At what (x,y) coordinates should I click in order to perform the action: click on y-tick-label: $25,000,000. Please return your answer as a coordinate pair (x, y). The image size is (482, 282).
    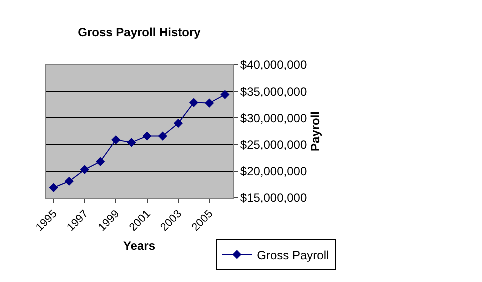
    Looking at the image, I should click on (274, 145).